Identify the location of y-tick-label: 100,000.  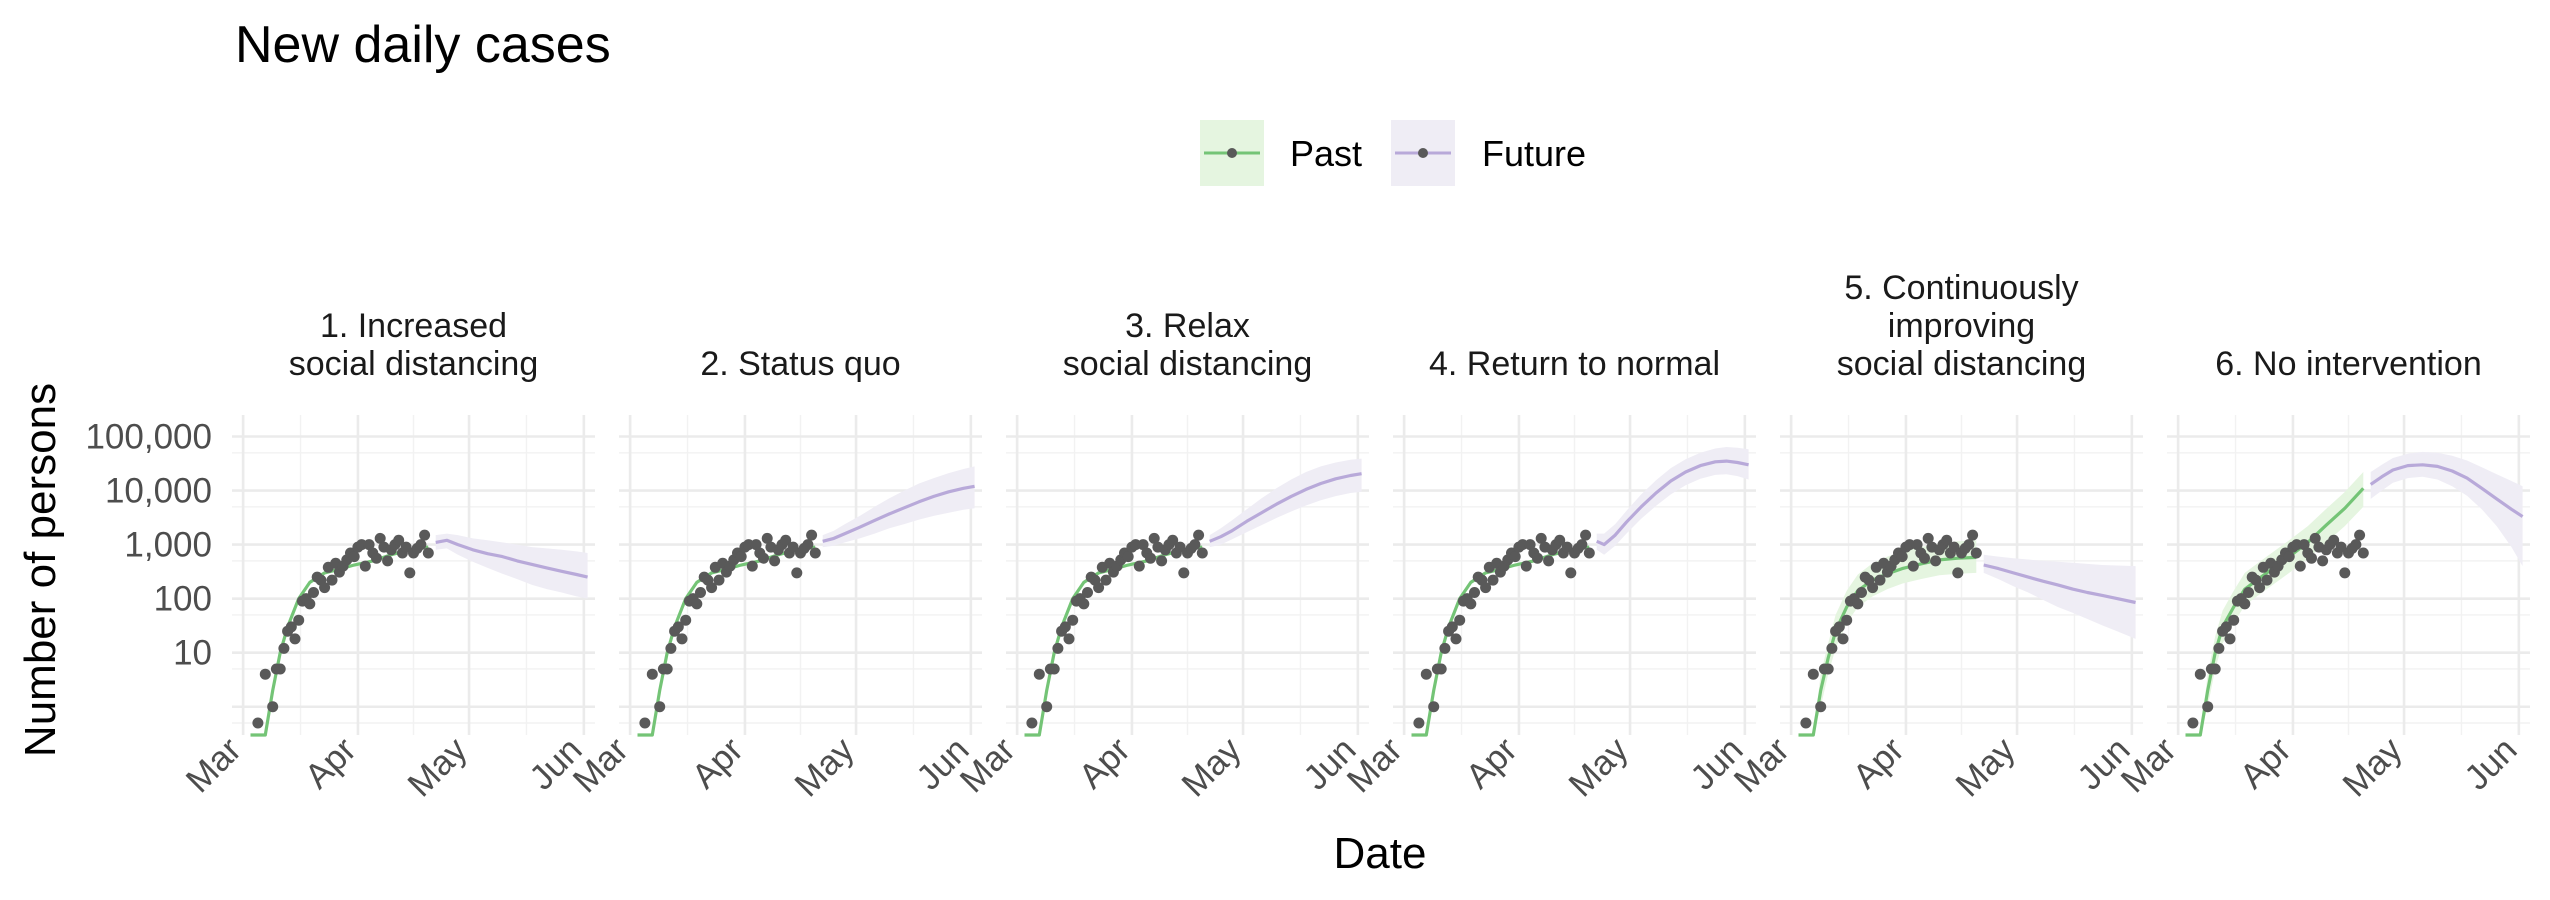
(148, 437).